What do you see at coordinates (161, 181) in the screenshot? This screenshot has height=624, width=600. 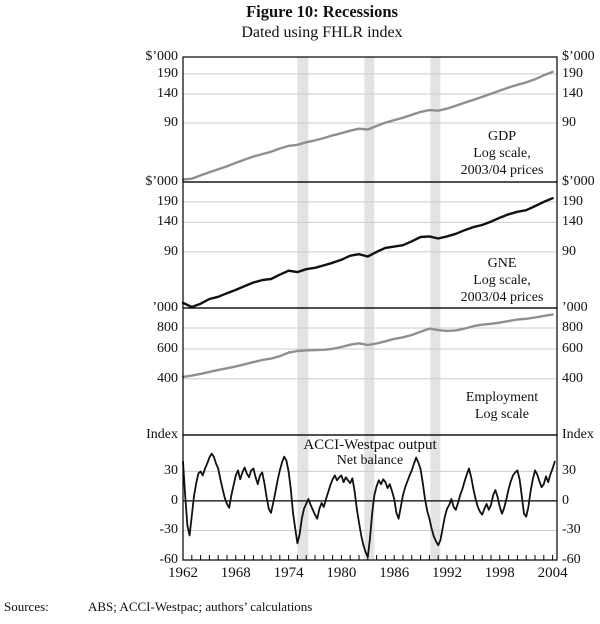 I see `gne-unit-left: $’000` at bounding box center [161, 181].